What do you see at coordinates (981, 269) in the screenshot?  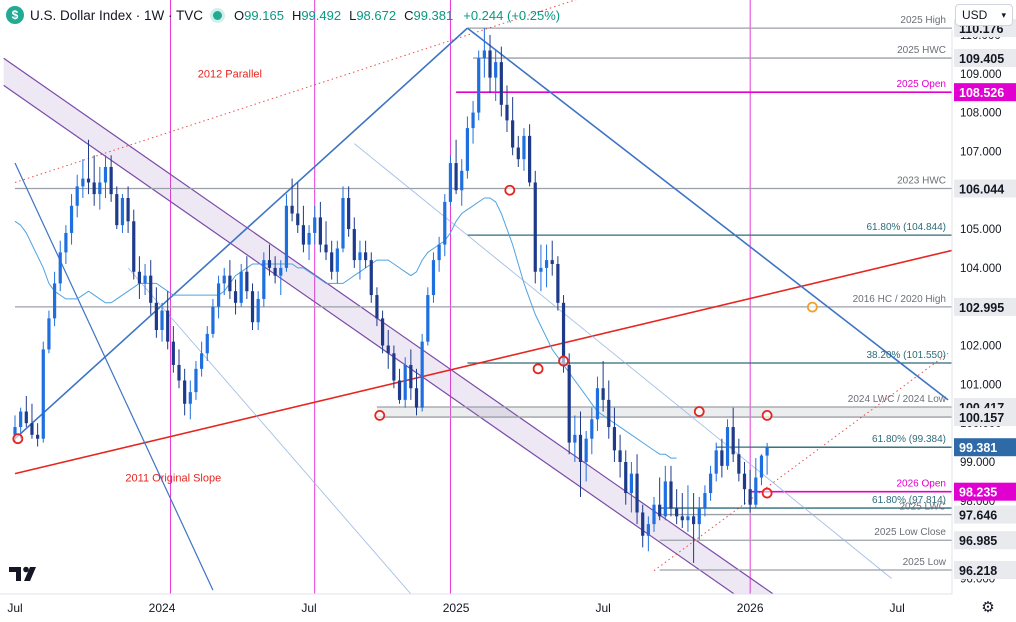 I see `price-tick-label: 104.000` at bounding box center [981, 269].